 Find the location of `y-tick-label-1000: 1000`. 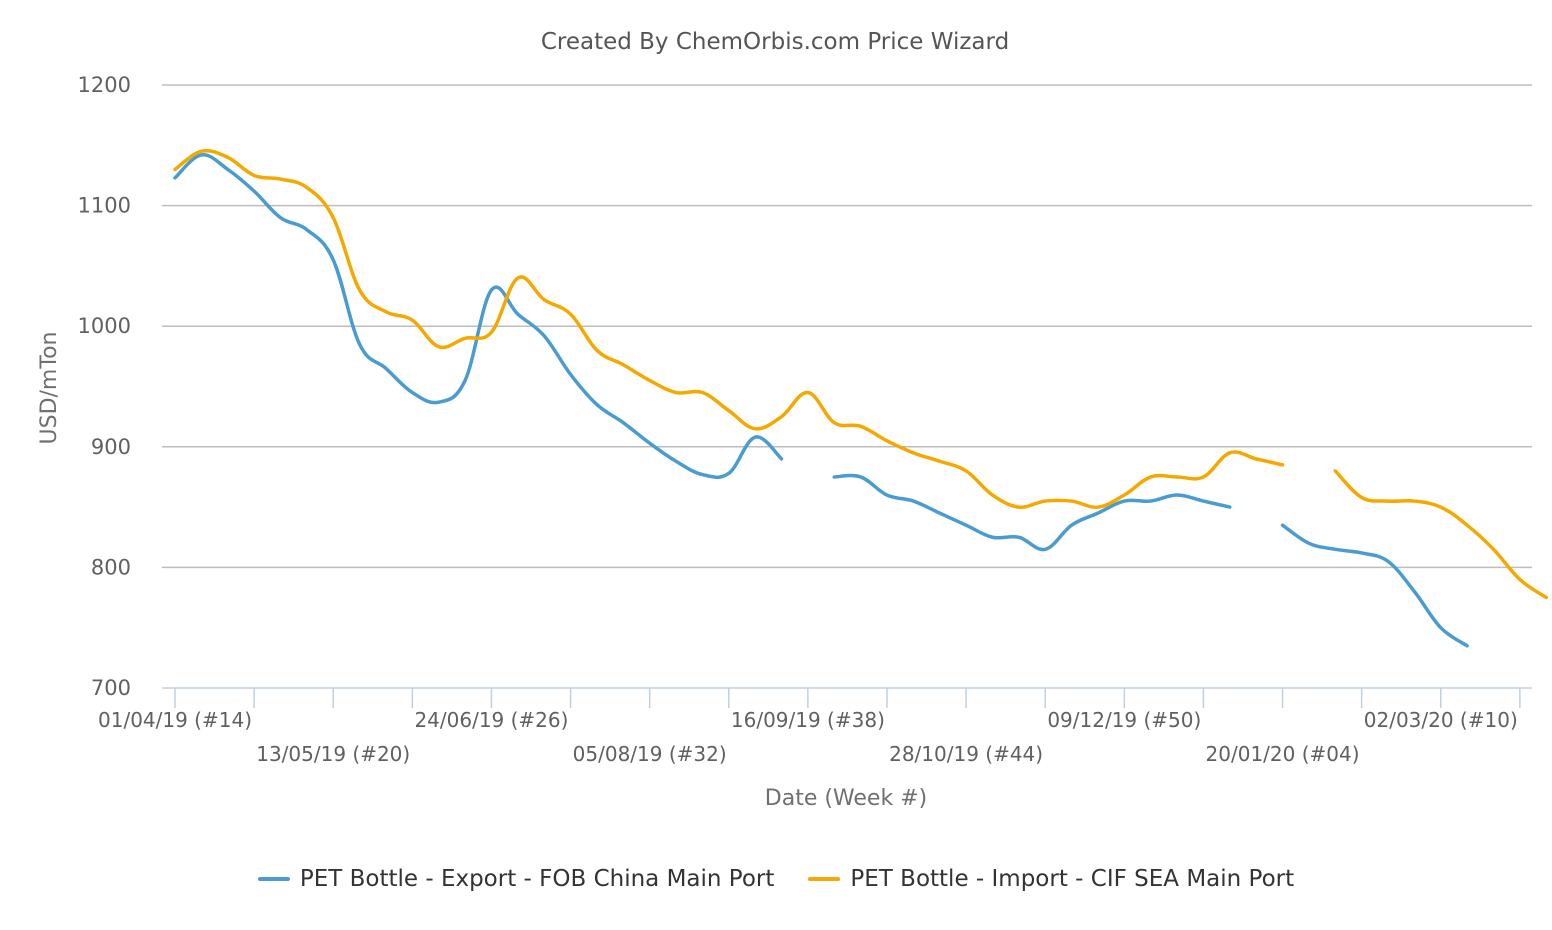

y-tick-label-1000: 1000 is located at coordinates (104, 326).